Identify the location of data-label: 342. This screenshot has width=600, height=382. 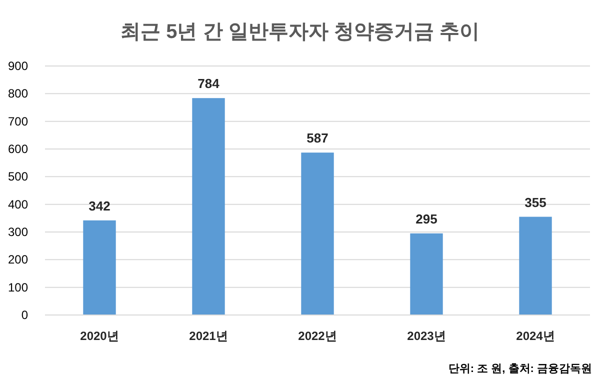
(99, 206).